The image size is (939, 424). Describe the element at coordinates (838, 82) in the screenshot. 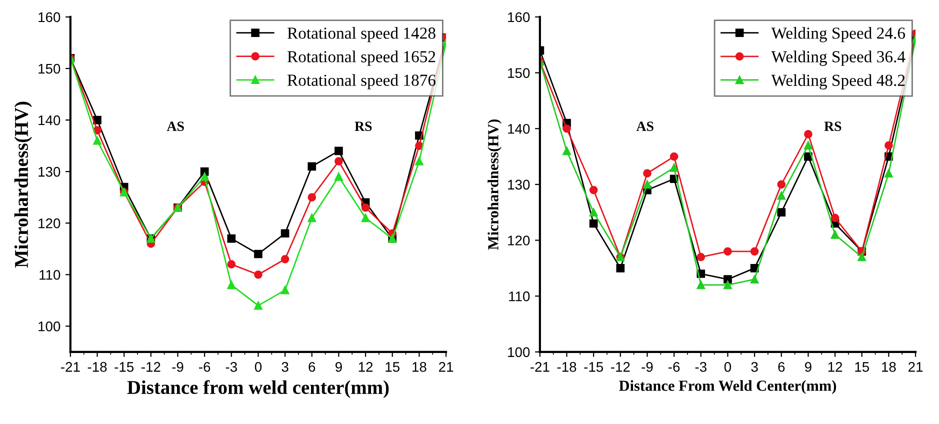

I see `legend-label: Welding Speed 48.2` at that location.